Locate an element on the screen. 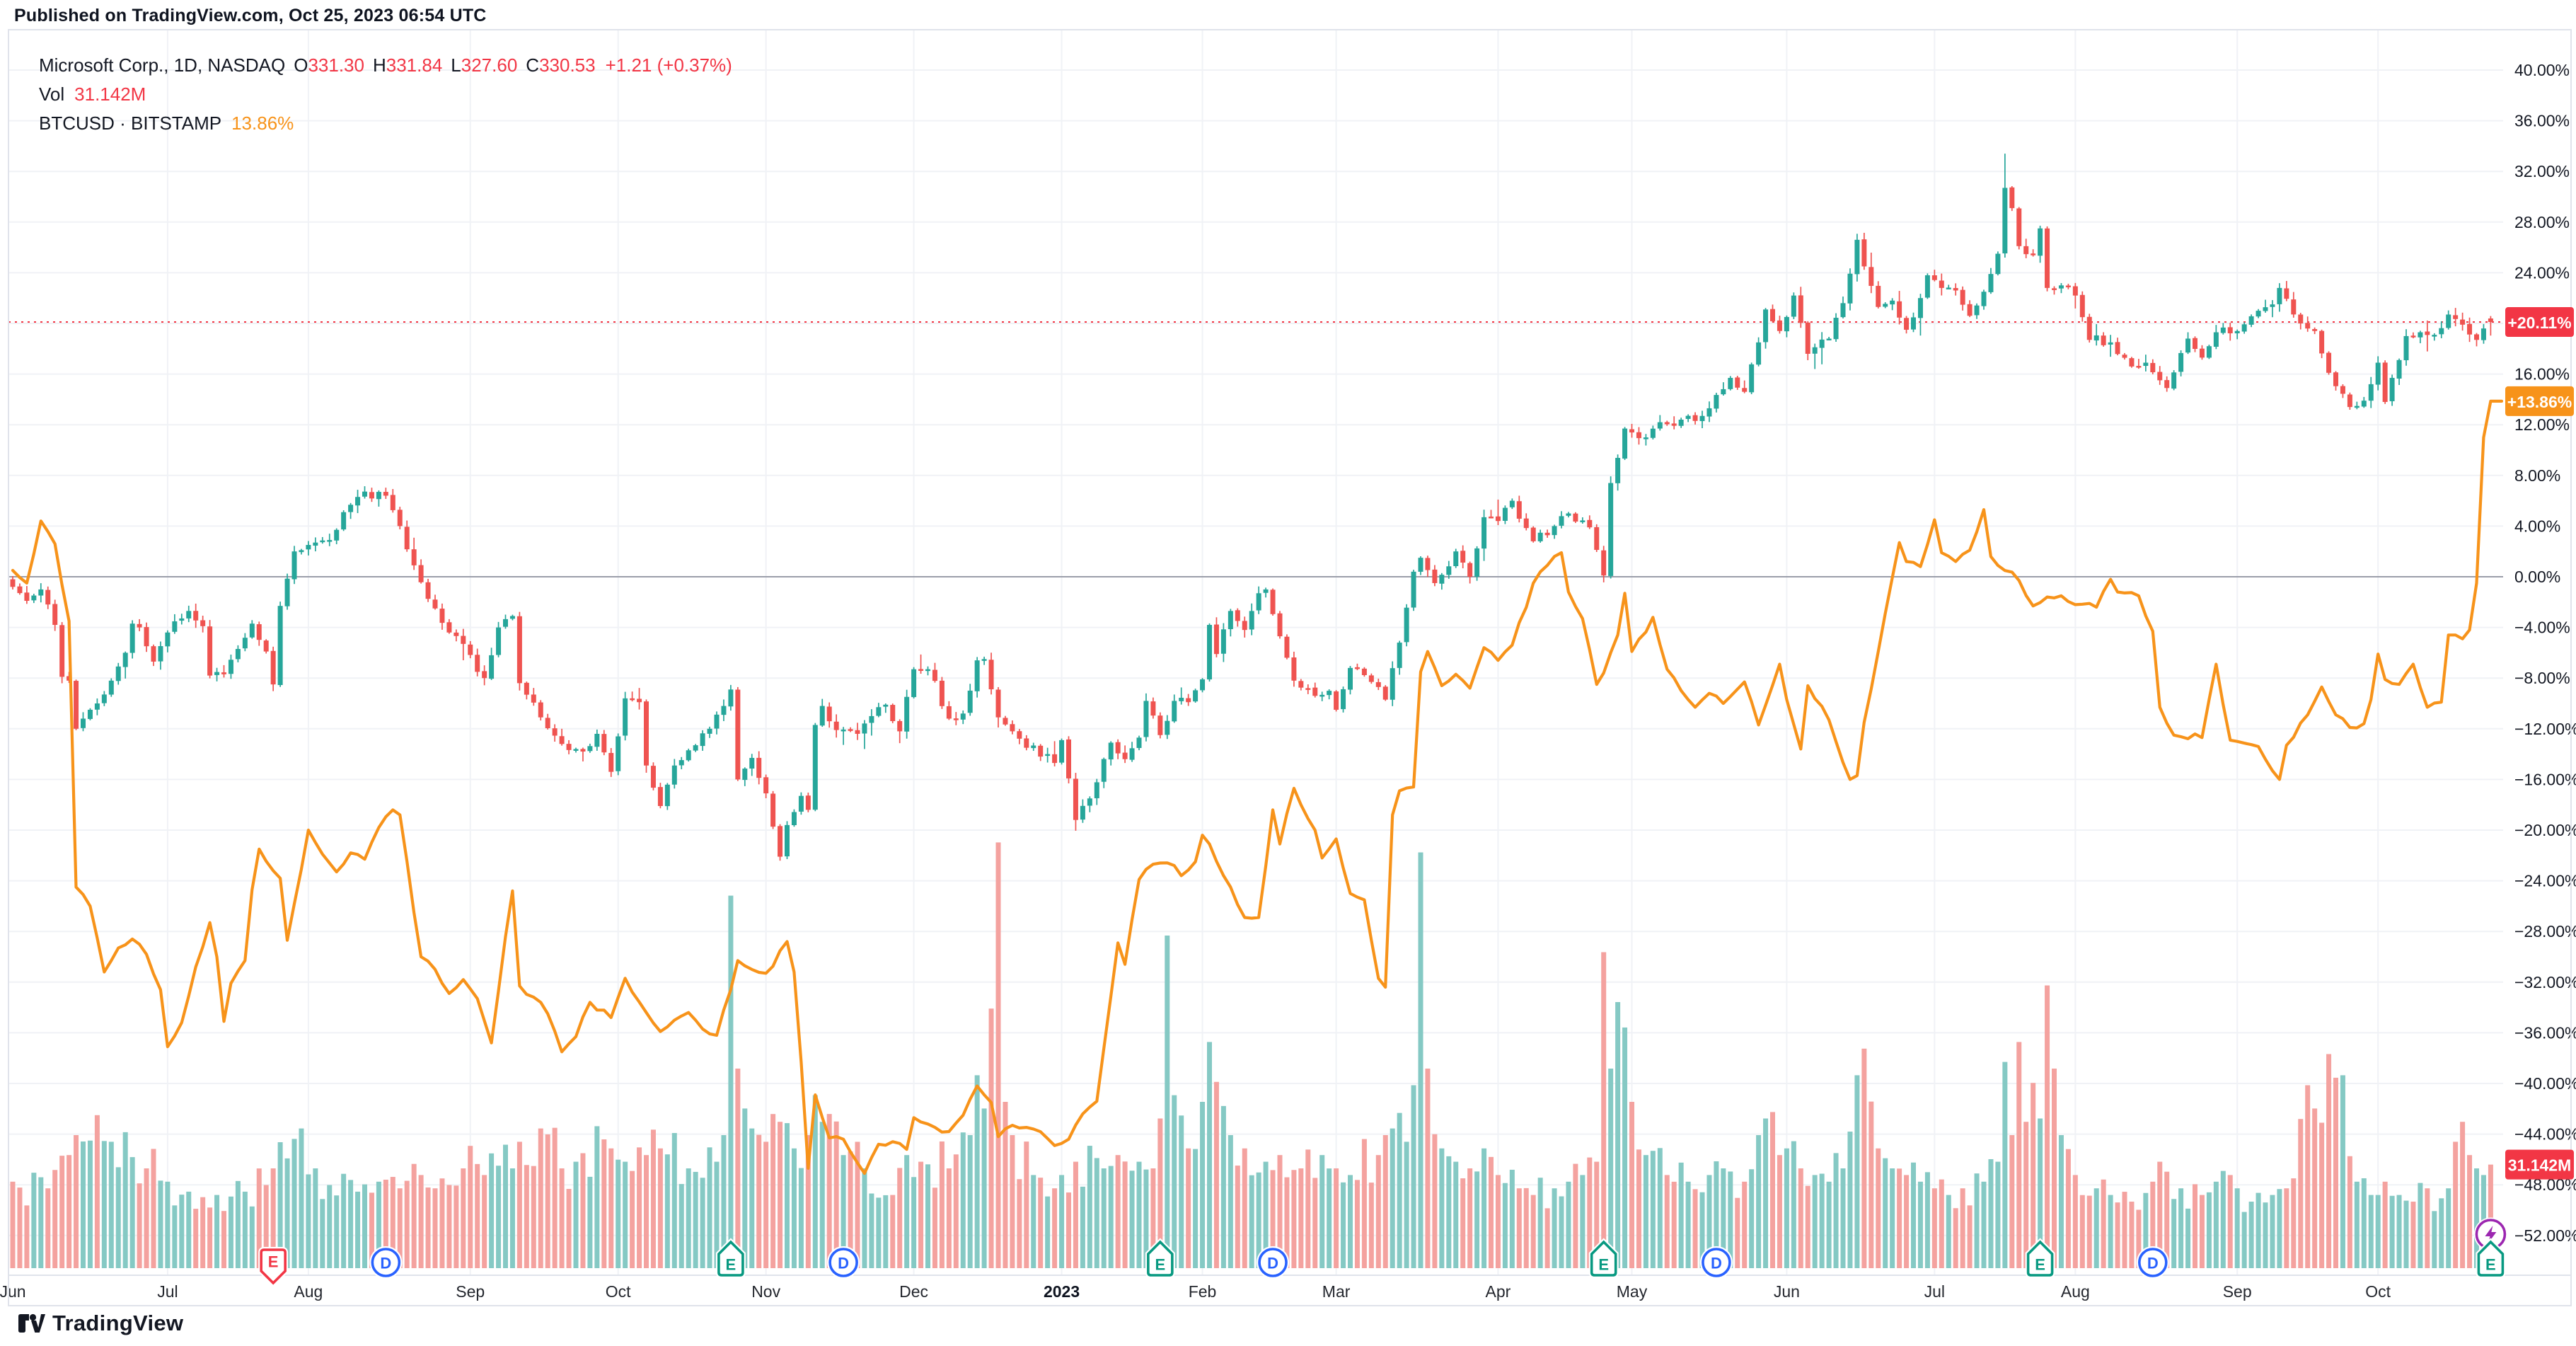 The width and height of the screenshot is (2576, 1346). compare-symbol-value: 13.86% is located at coordinates (262, 124).